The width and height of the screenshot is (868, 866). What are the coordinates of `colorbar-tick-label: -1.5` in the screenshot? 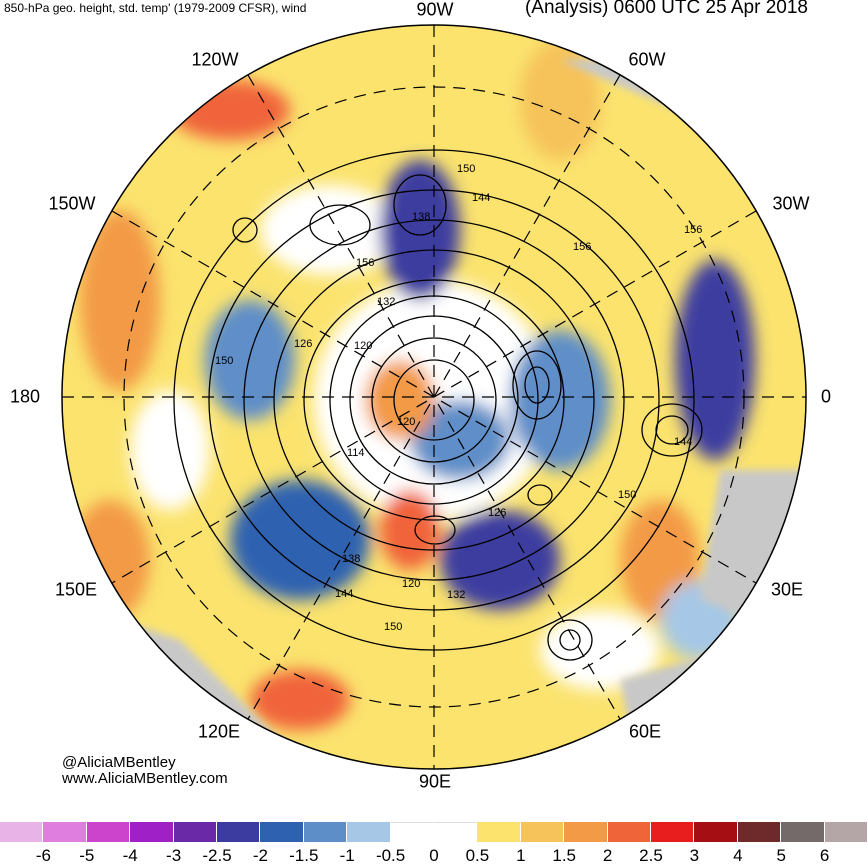 It's located at (304, 855).